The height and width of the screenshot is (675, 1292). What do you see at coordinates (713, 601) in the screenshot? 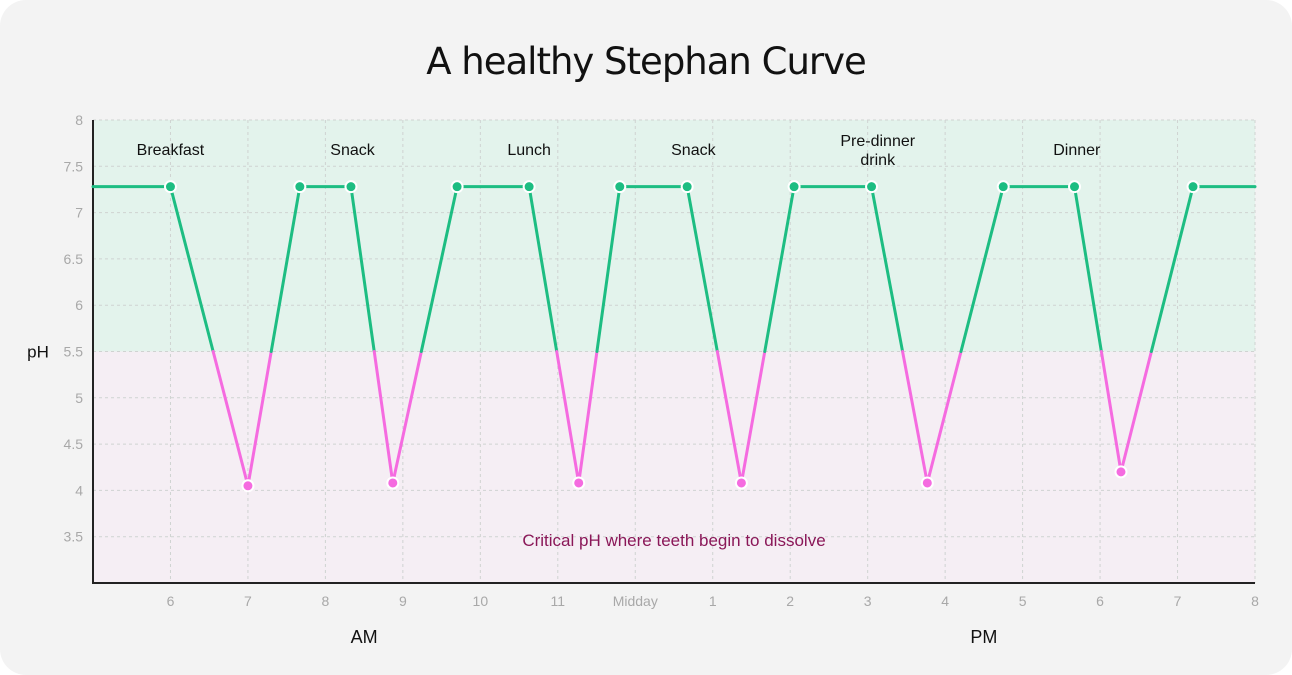
I see `x-tick-label: 1` at bounding box center [713, 601].